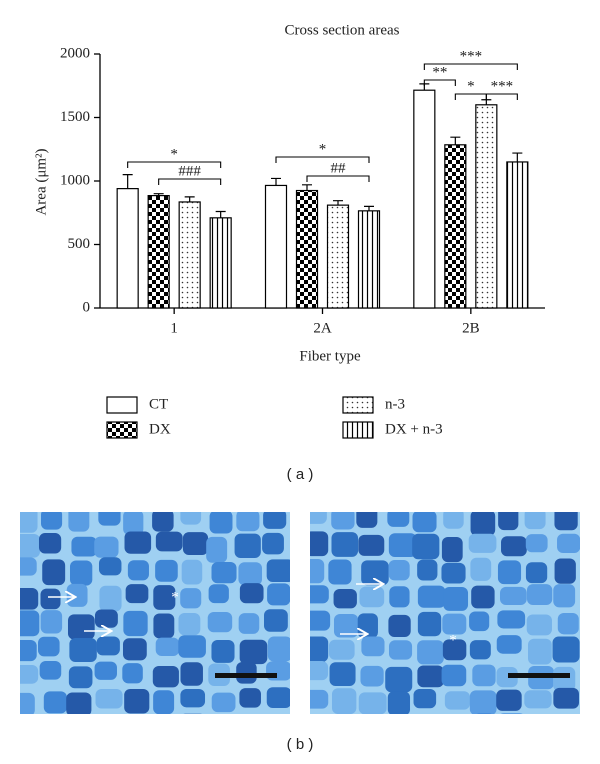  What do you see at coordinates (300, 474) in the screenshot?
I see `panel-label: ( a )` at bounding box center [300, 474].